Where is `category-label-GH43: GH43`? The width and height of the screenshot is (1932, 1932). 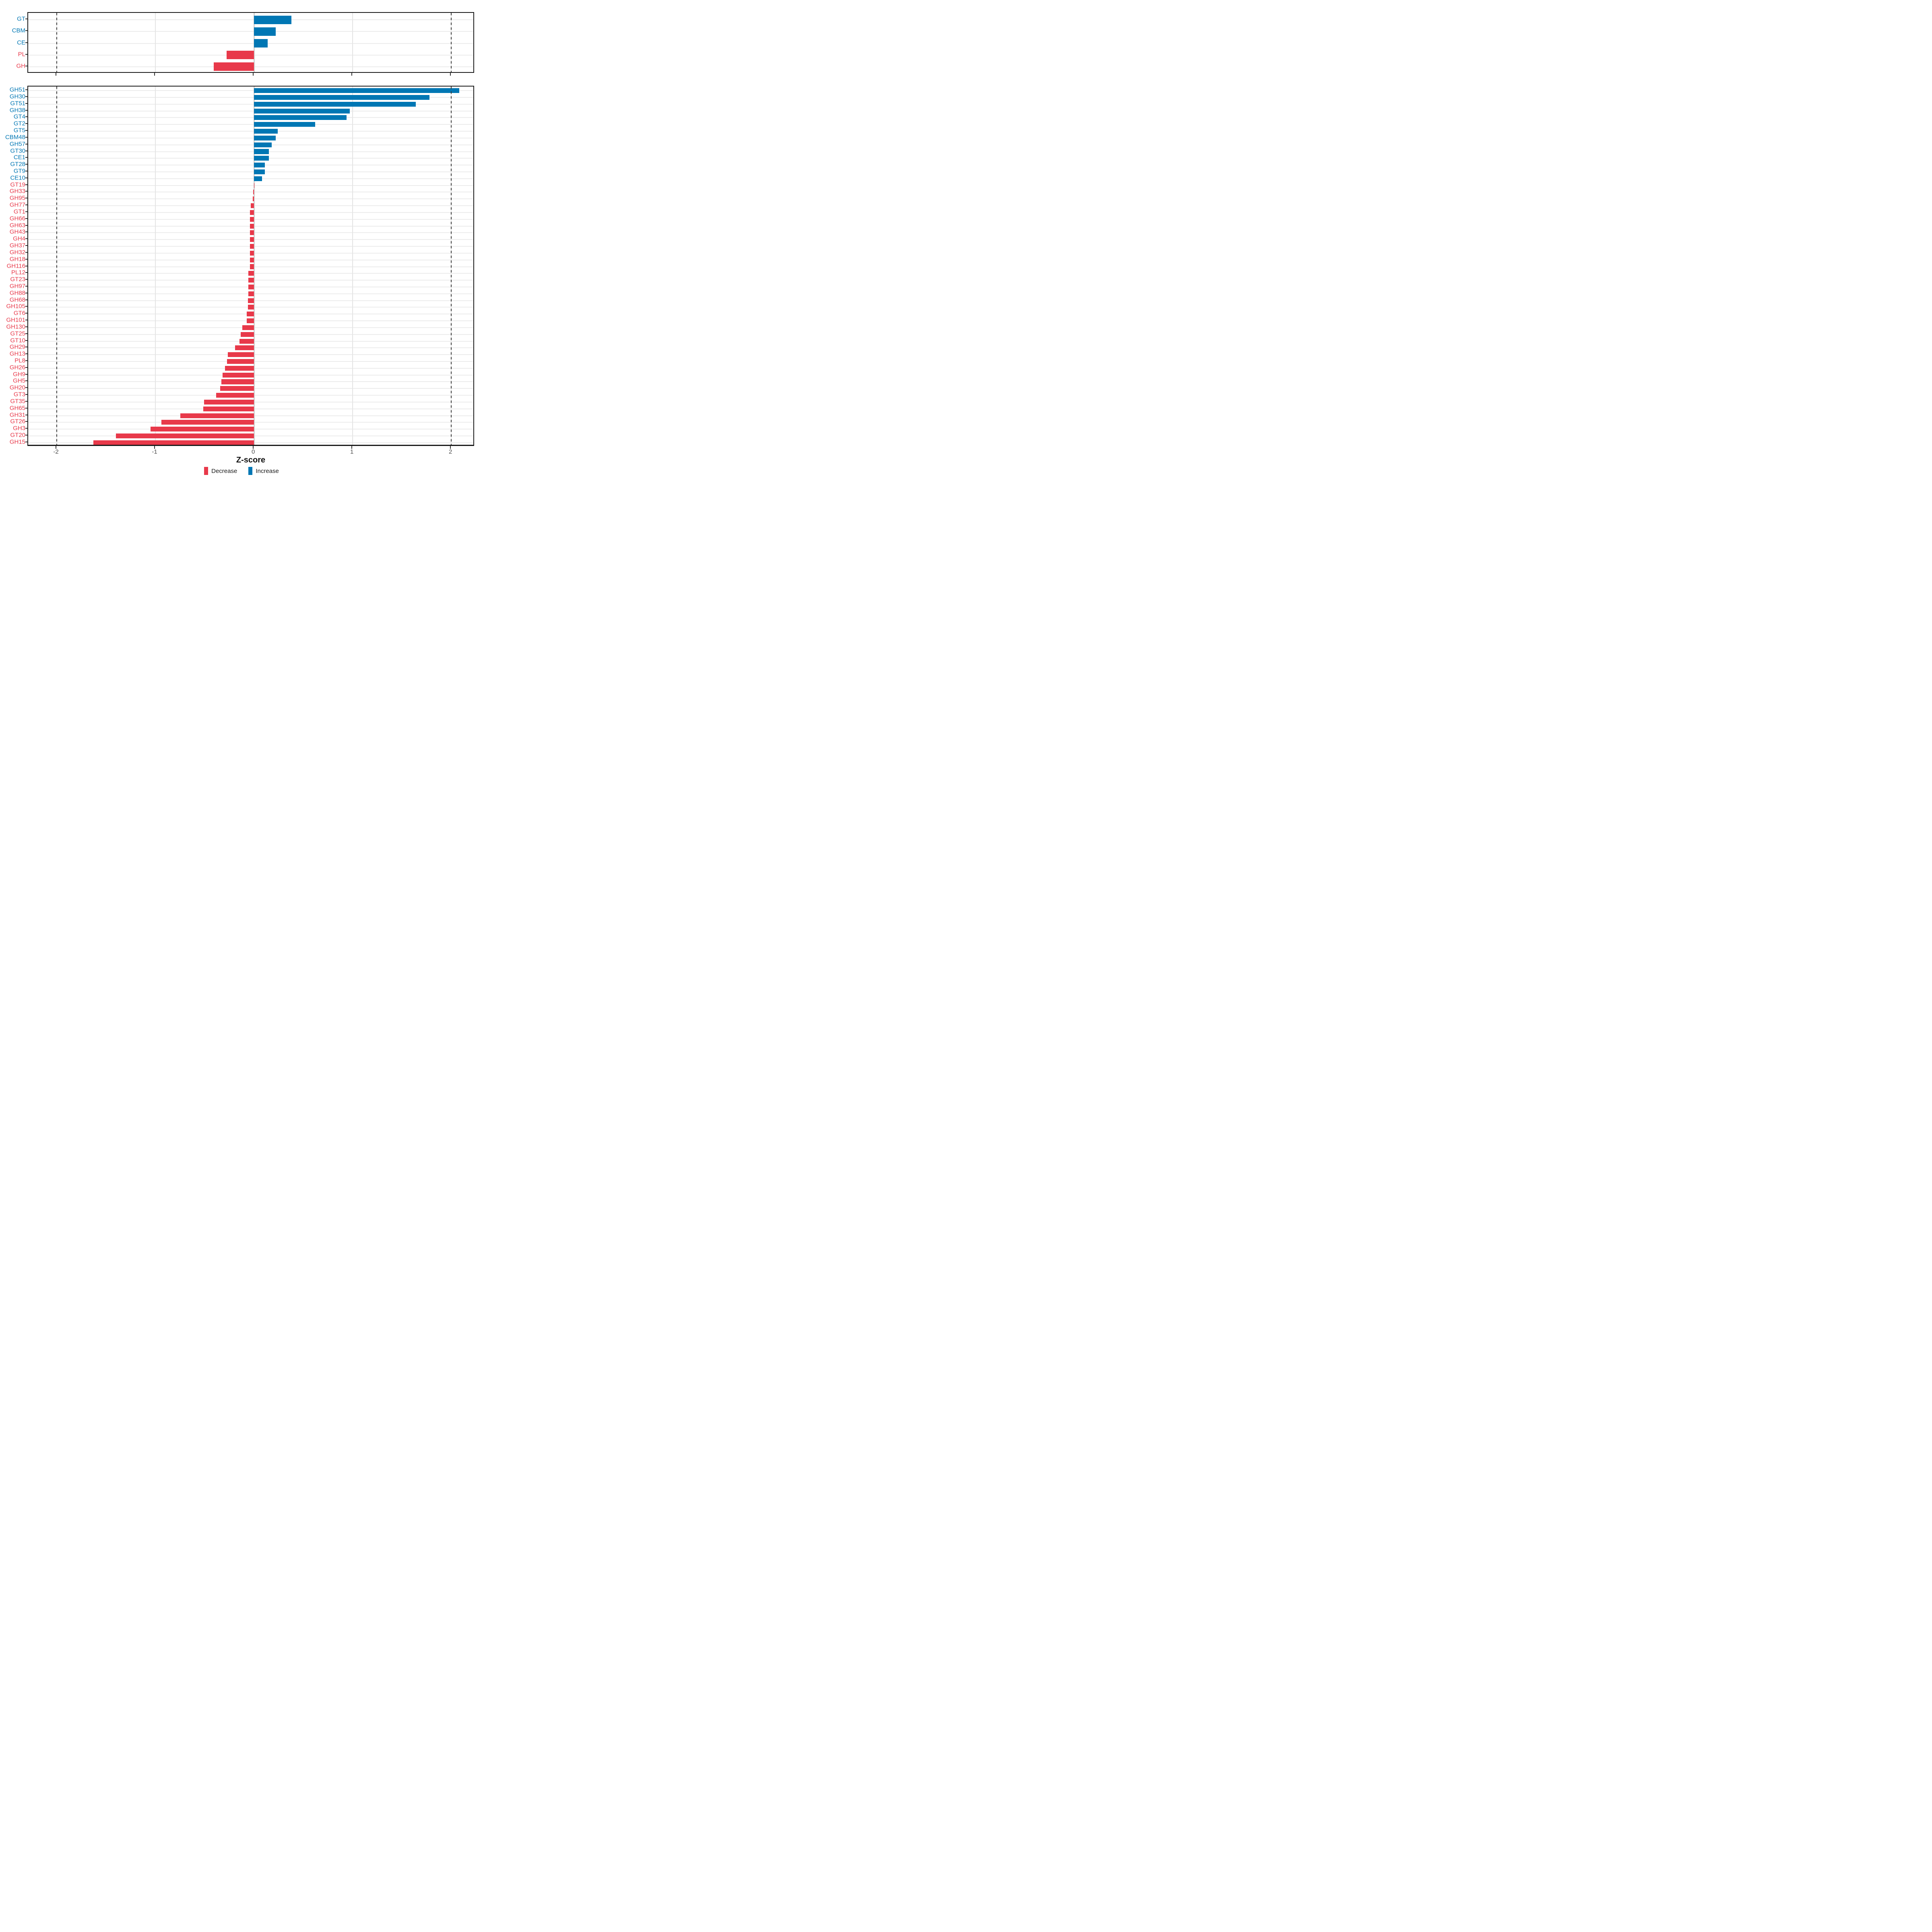 category-label-GH43: GH43 is located at coordinates (17, 231).